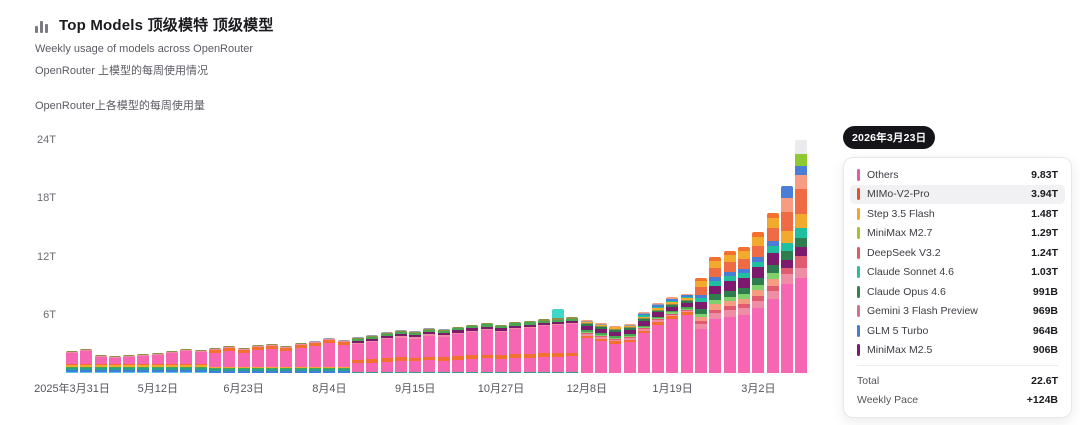  I want to click on tooltip-row: Others 9.83T, so click(957, 175).